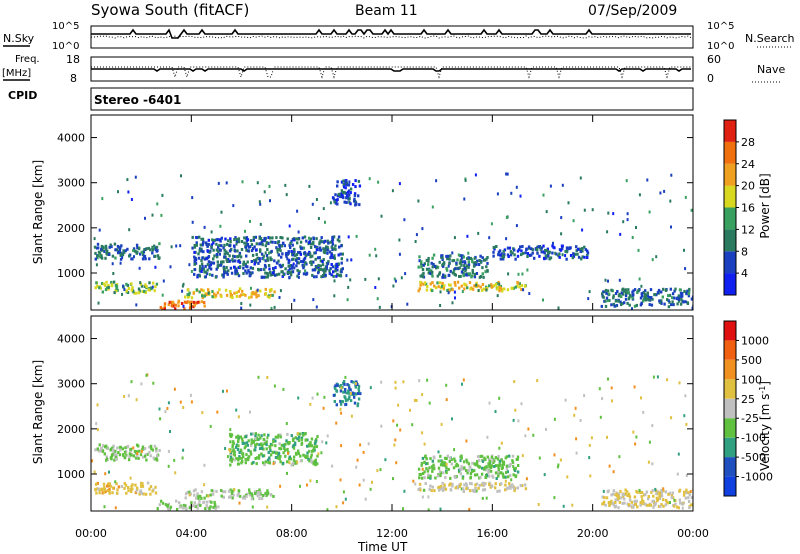  Describe the element at coordinates (744, 273) in the screenshot. I see `colorbar-tick-label: 4` at that location.